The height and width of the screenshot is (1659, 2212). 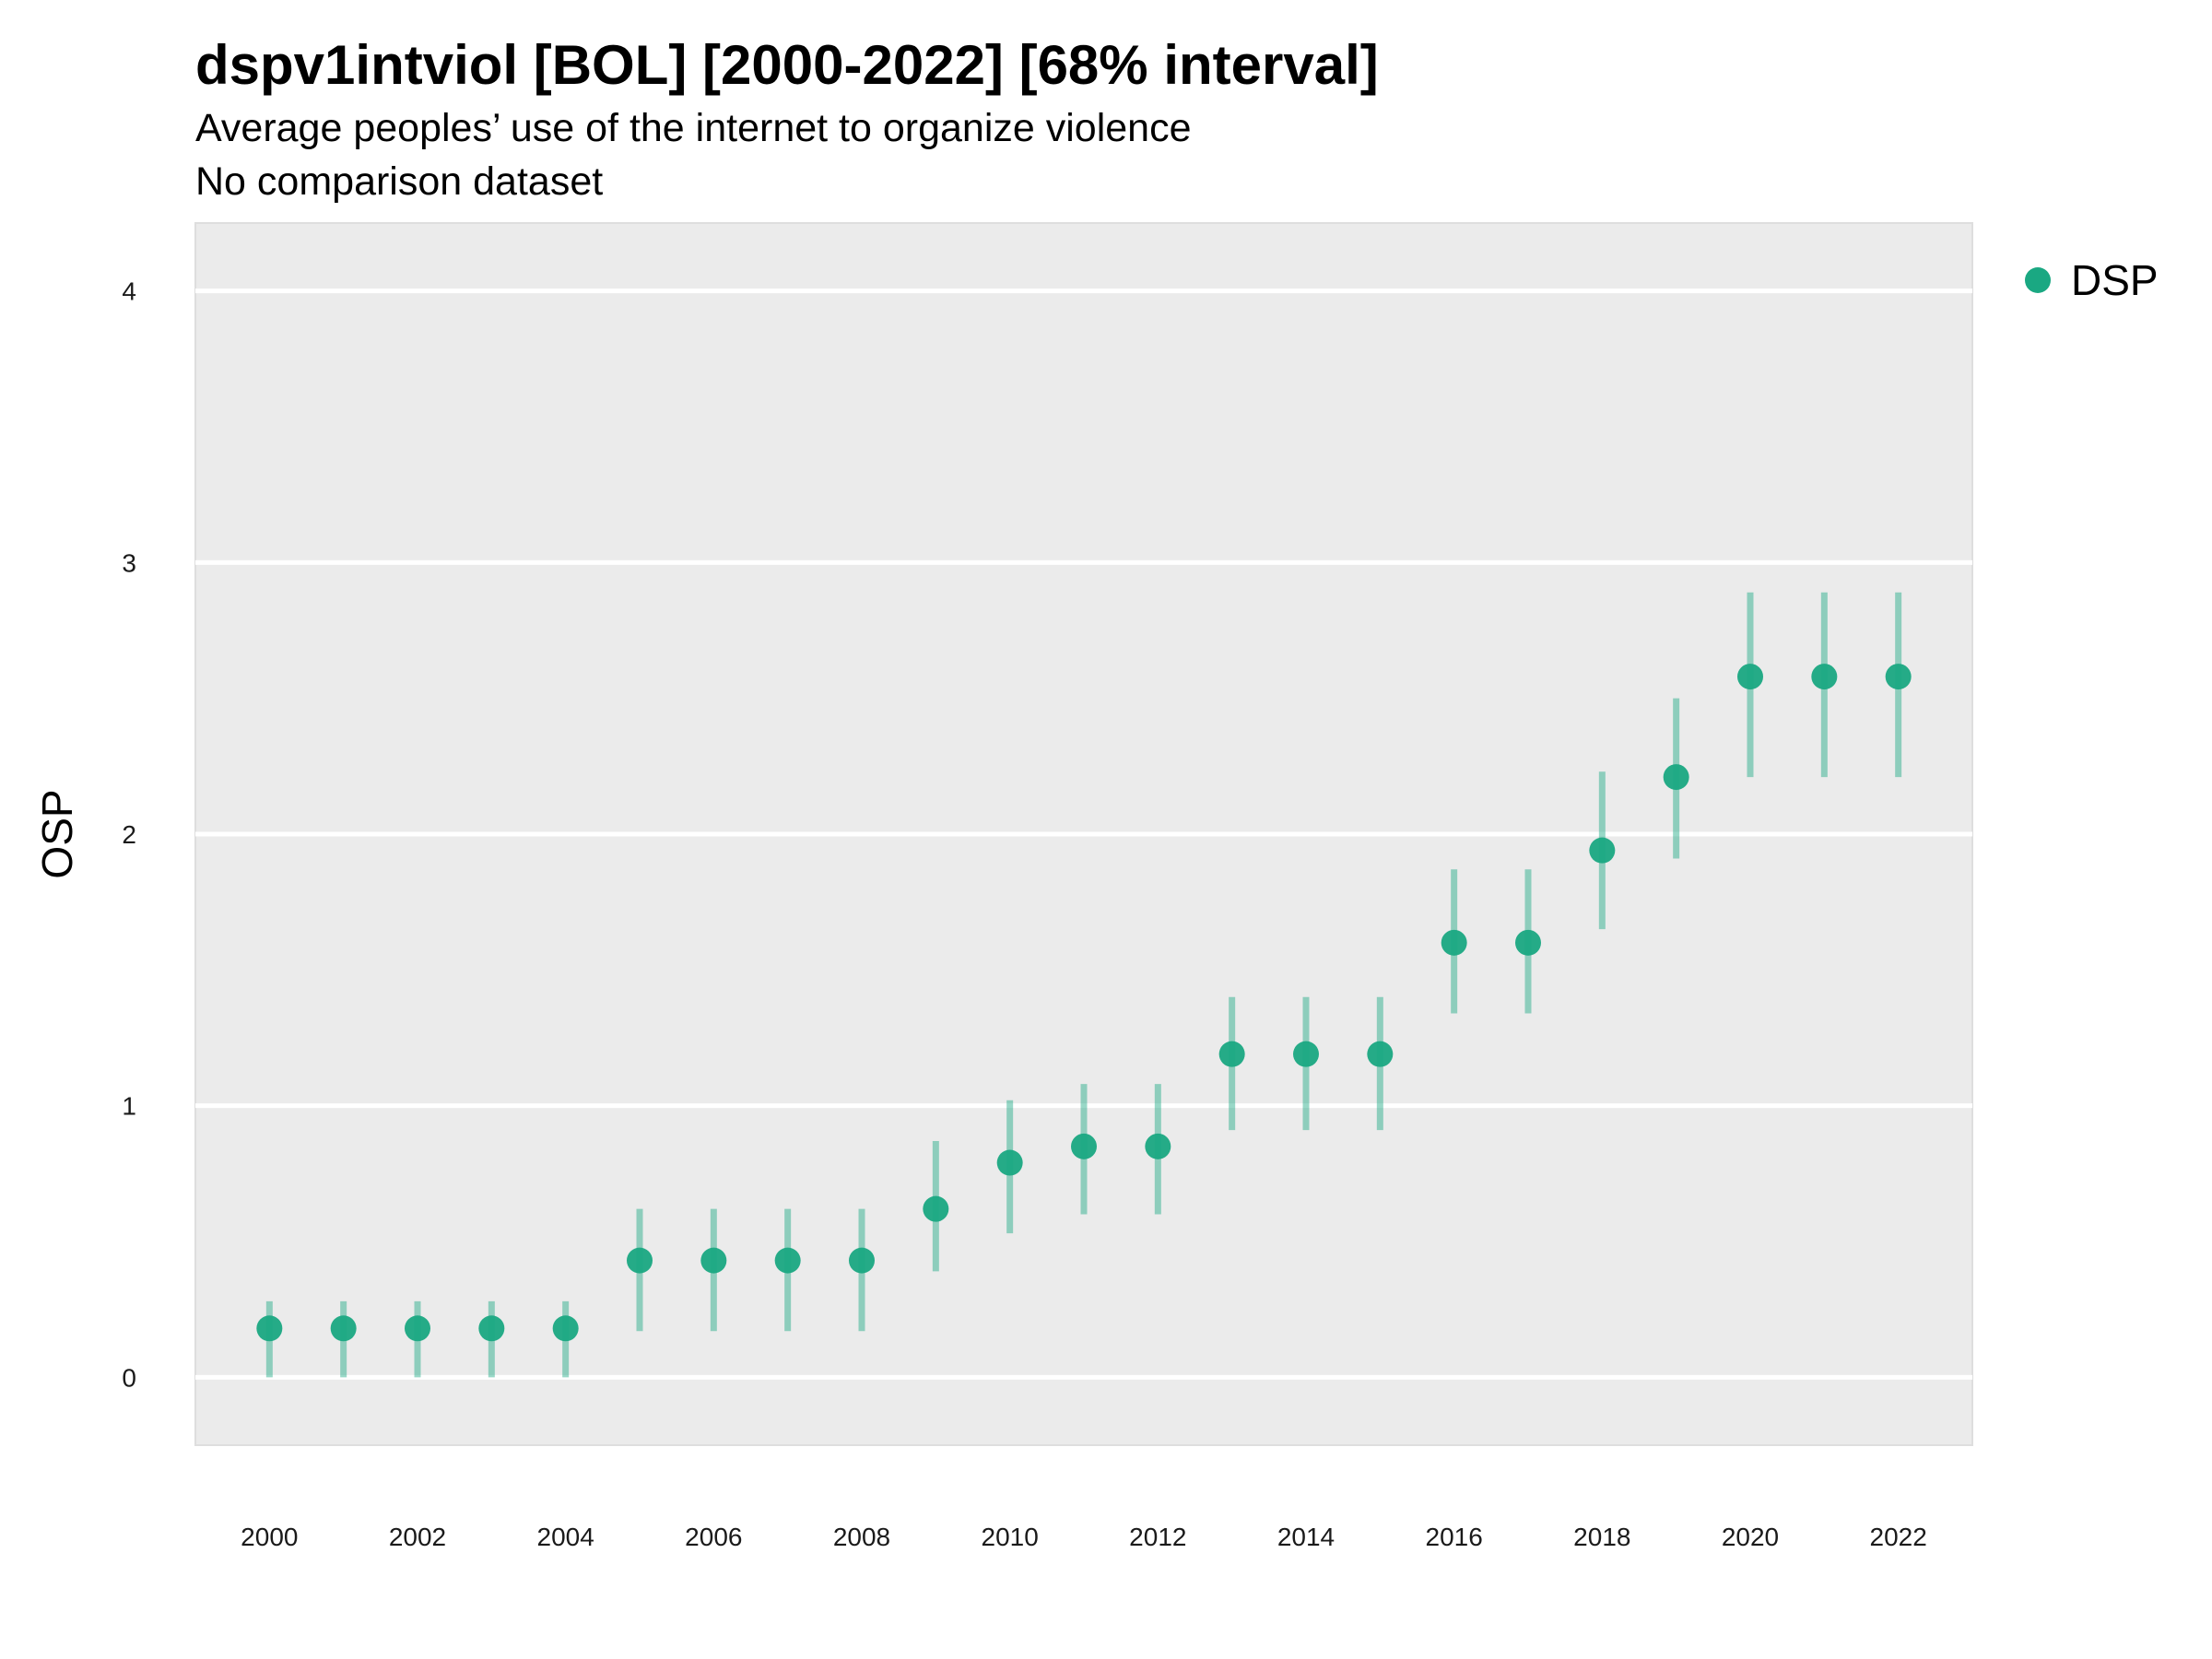 I want to click on x-tick-label-2002: 2002, so click(x=417, y=1537).